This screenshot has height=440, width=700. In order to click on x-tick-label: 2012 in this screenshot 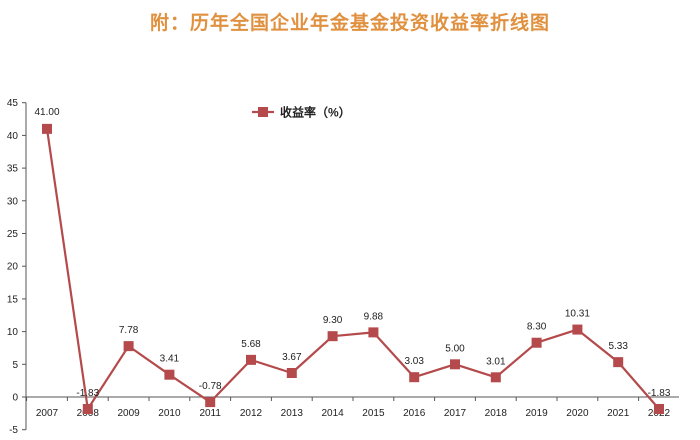, I will do `click(251, 413)`.